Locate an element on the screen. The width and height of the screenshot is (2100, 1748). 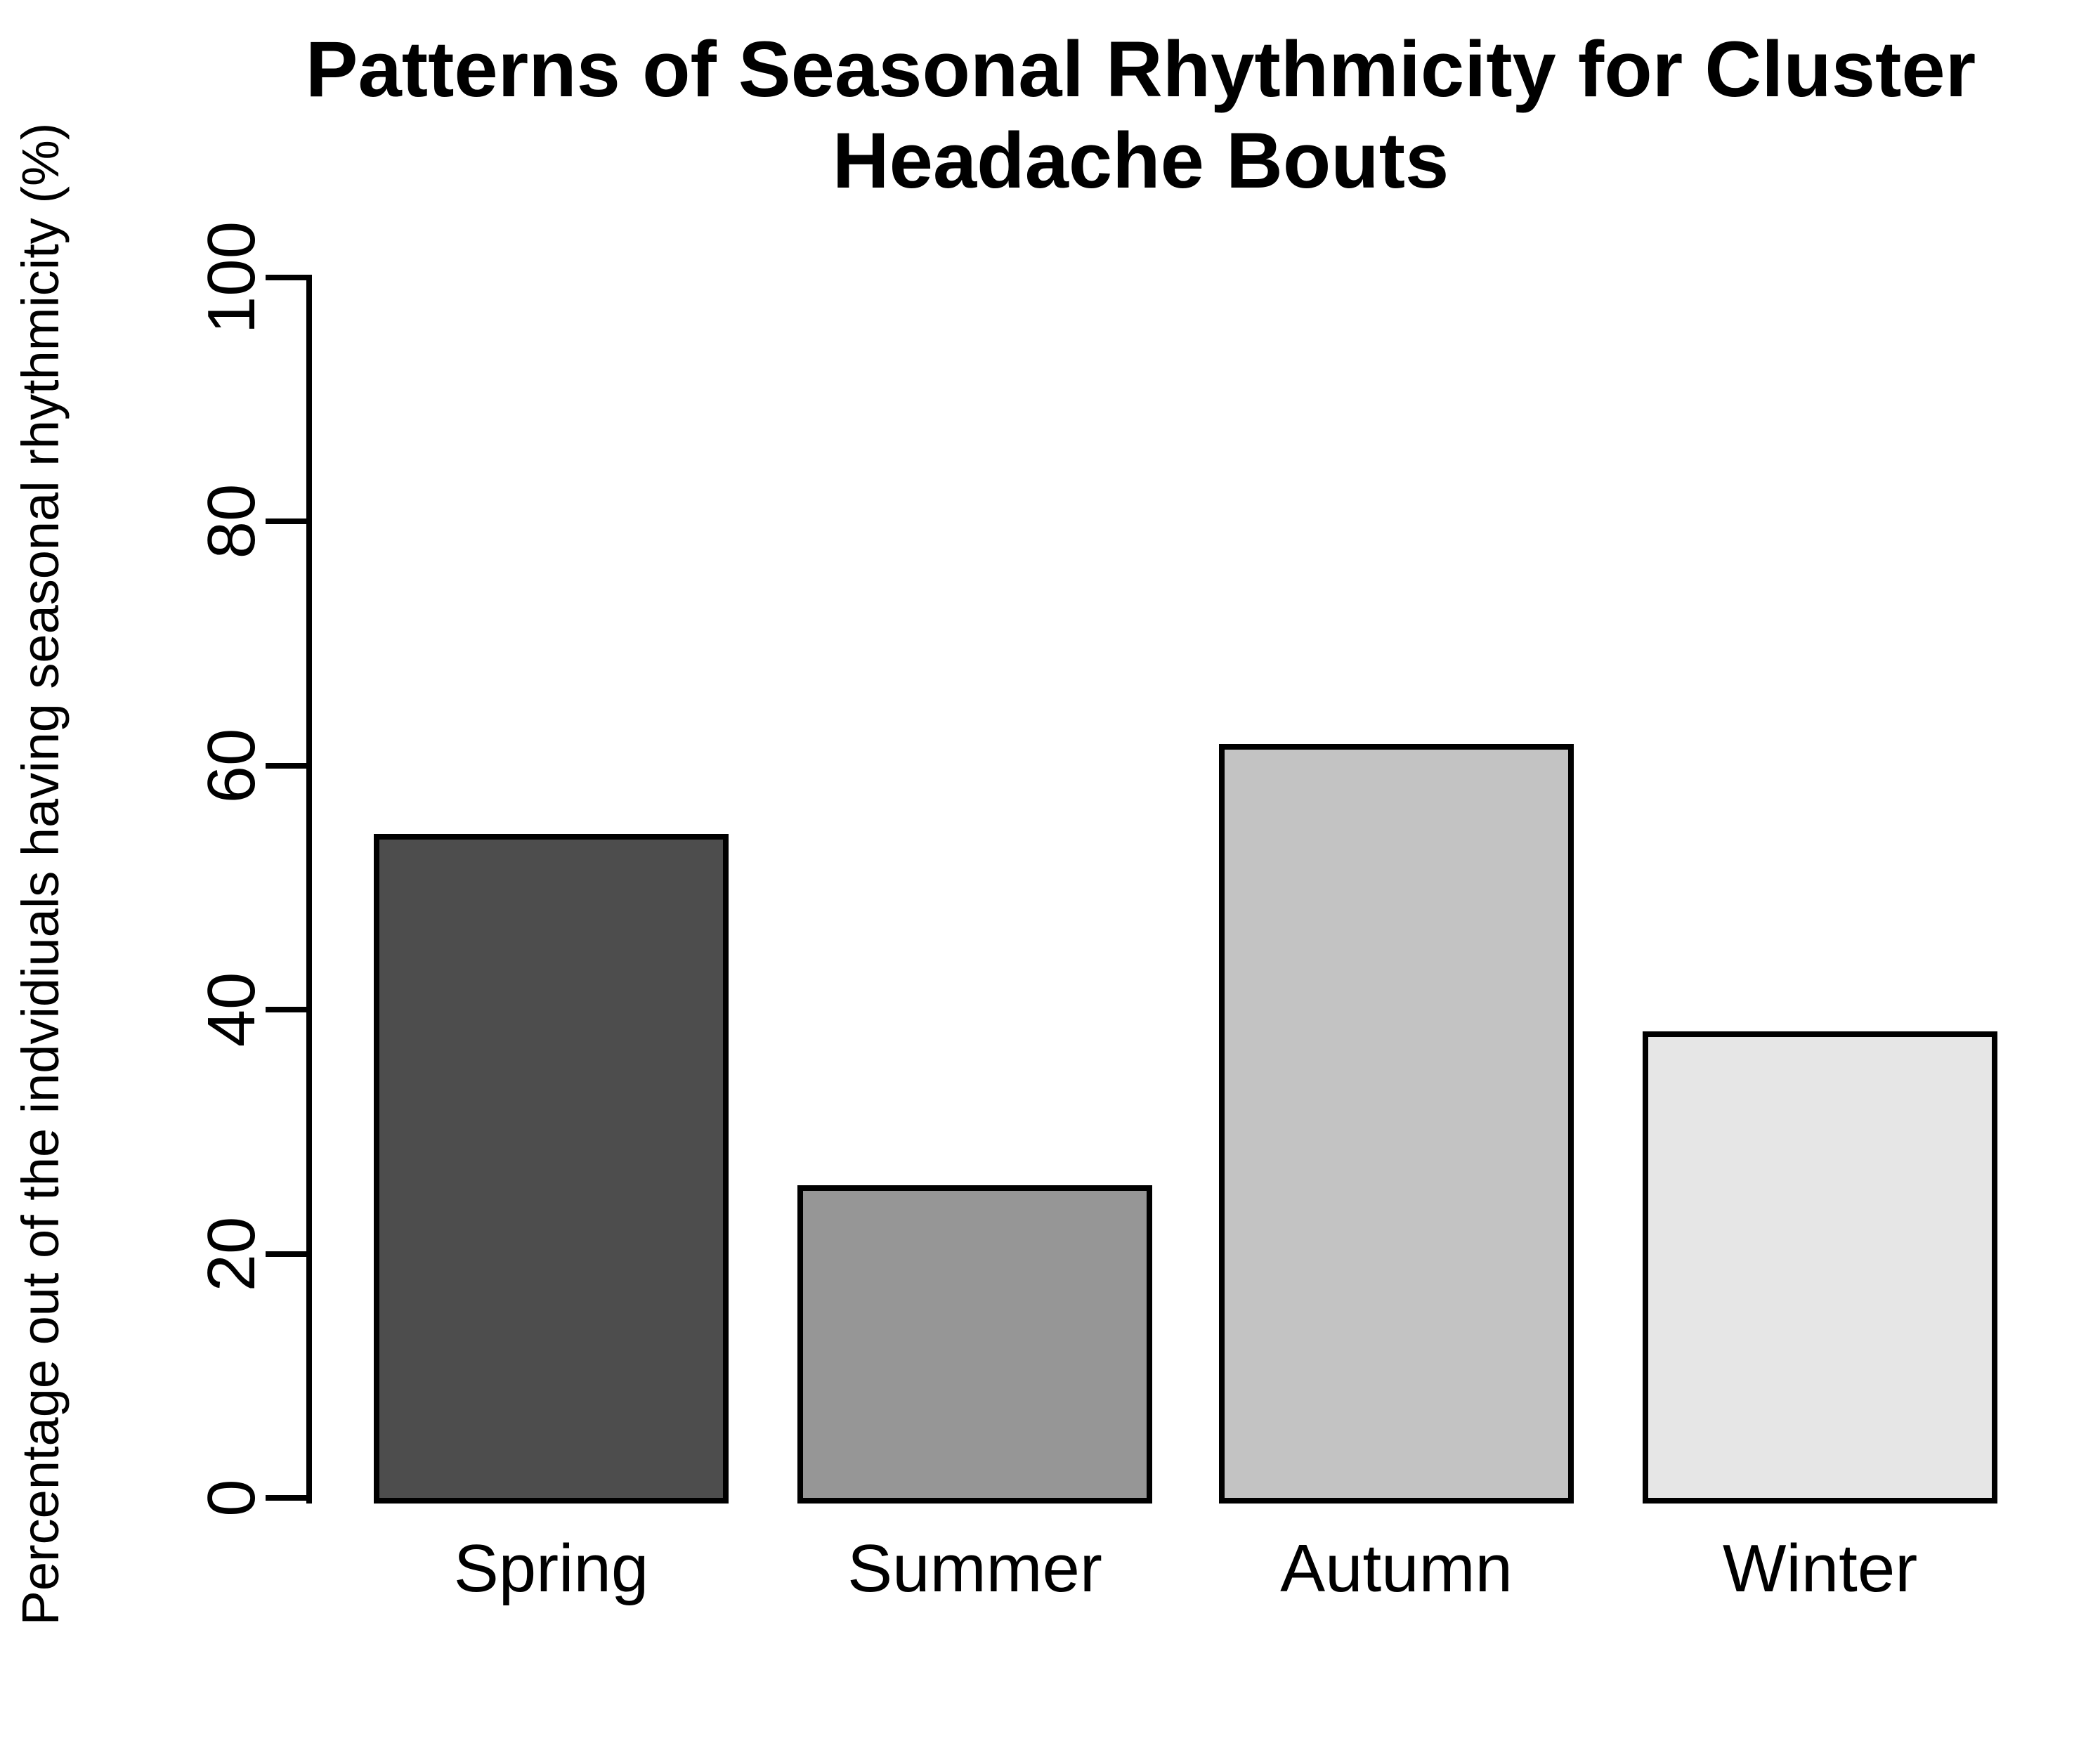
y-tick-label-40: 40 is located at coordinates (231, 1010).